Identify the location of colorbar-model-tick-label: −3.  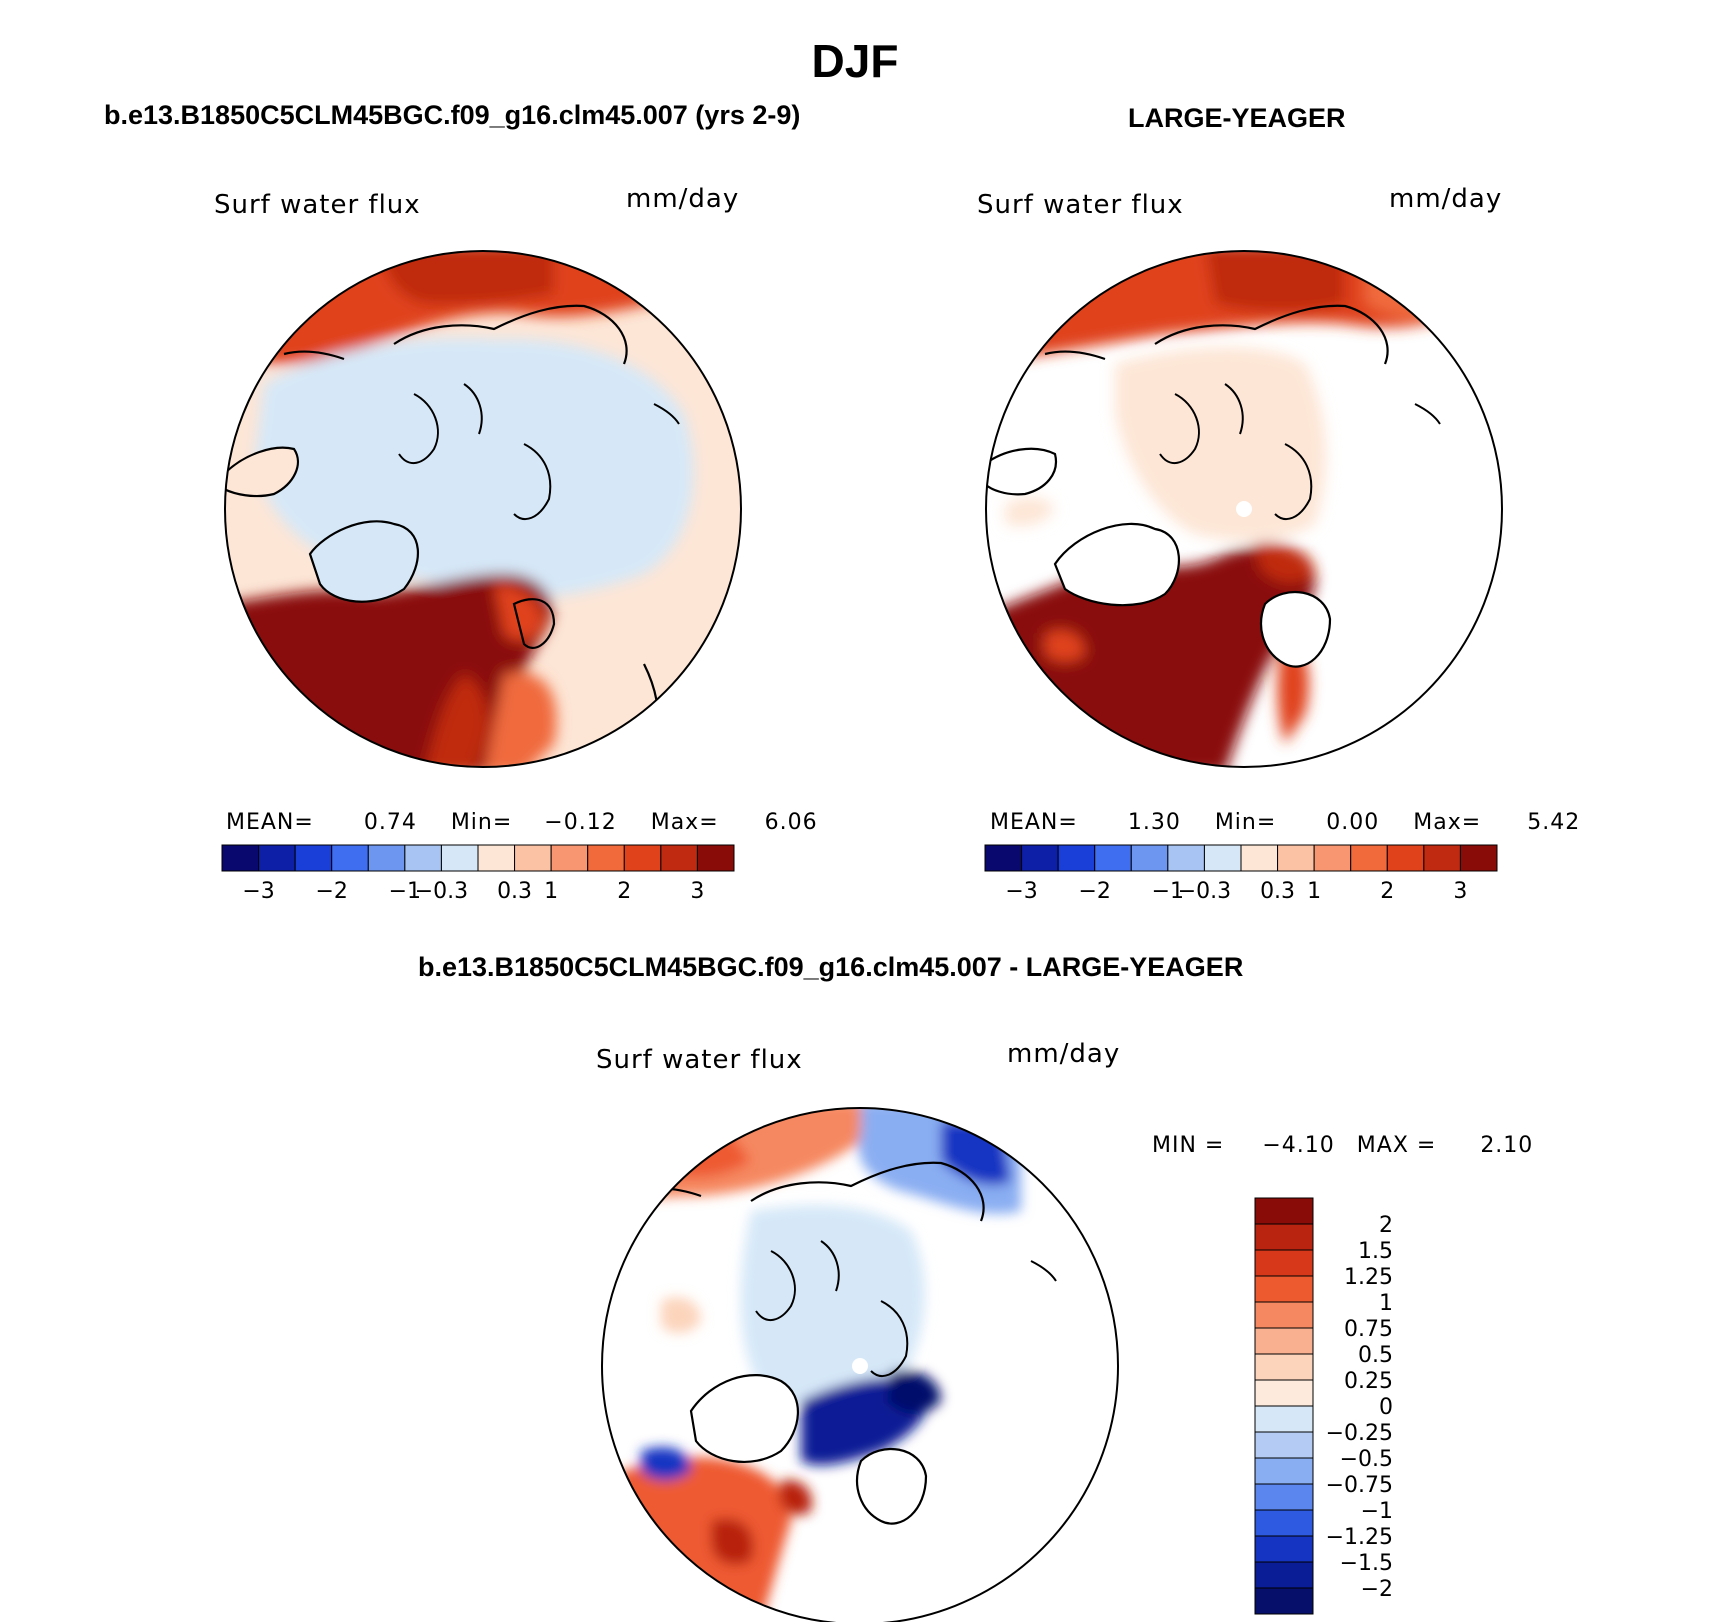
(258, 891).